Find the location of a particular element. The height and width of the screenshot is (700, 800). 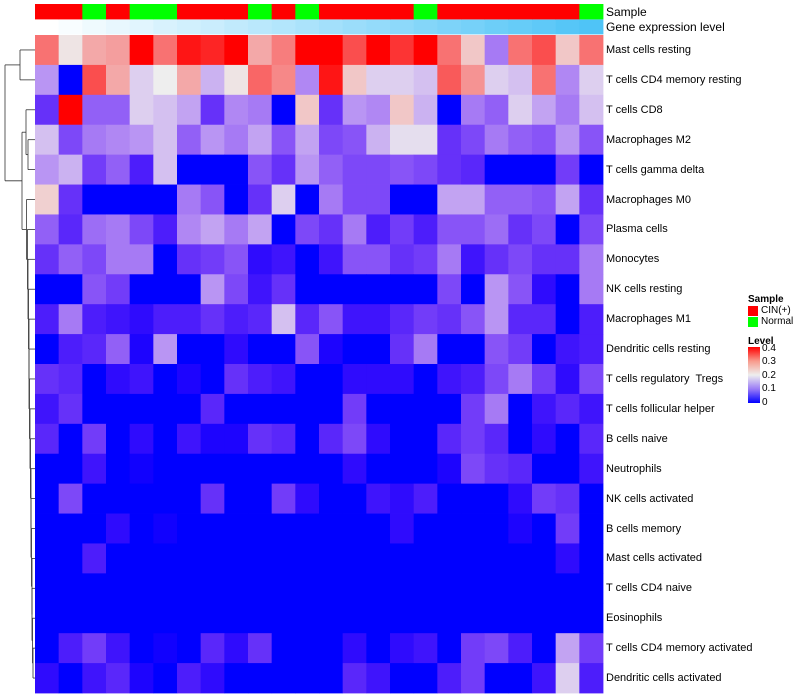

legend-label-normal: Normal is located at coordinates (777, 321).